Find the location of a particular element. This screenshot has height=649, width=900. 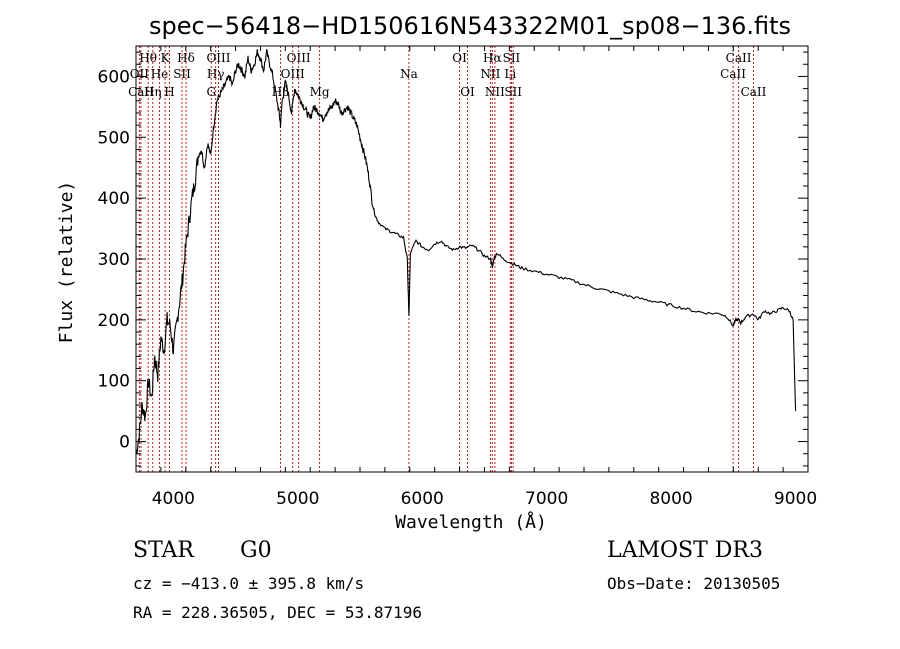

line-label-15: Mg is located at coordinates (320, 92).